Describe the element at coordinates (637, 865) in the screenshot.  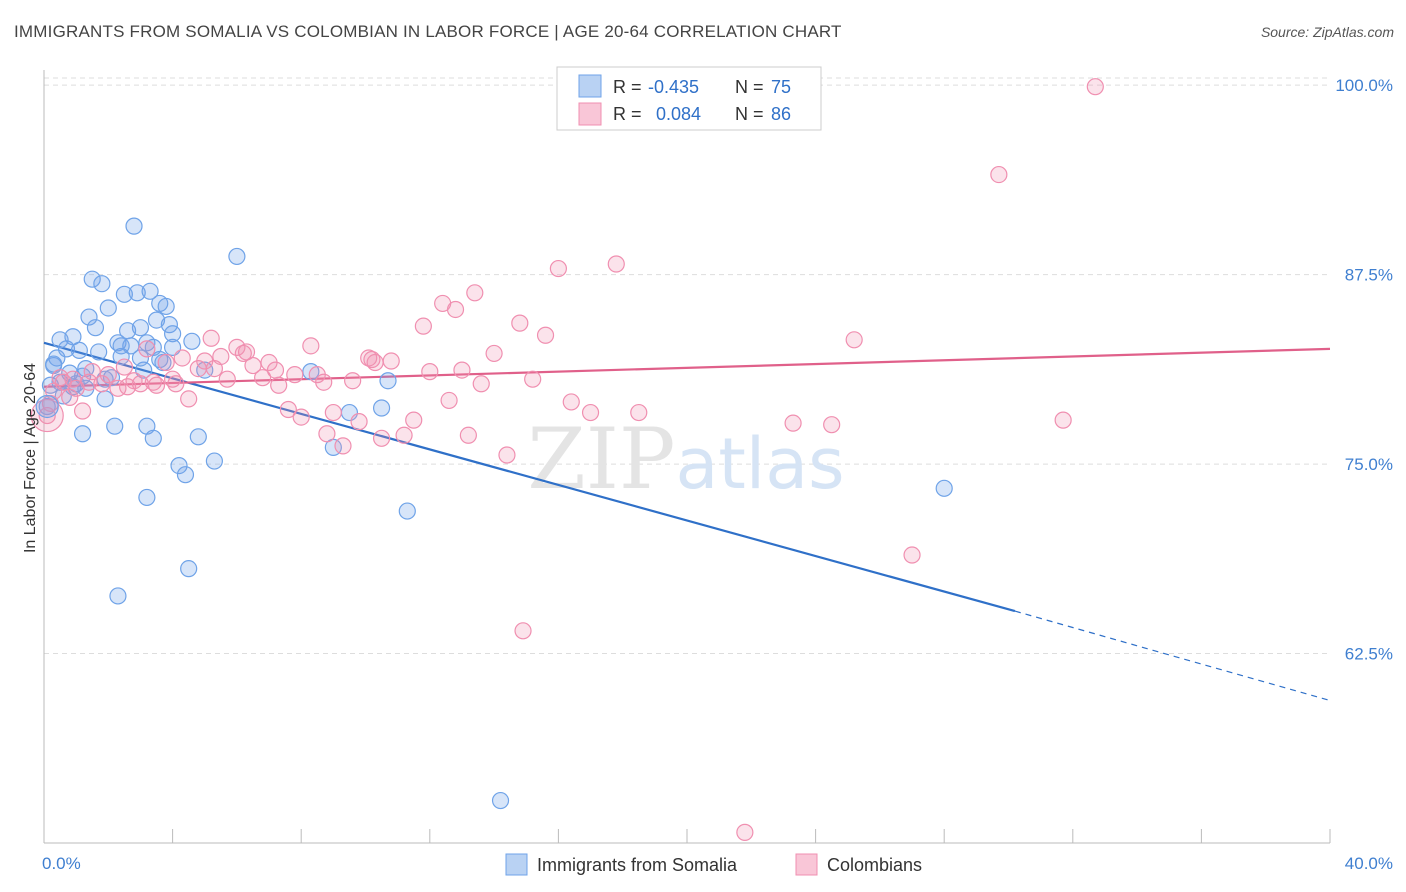
I see `bottom-legend-label-somalia: Immigrants from Somalia` at that location.